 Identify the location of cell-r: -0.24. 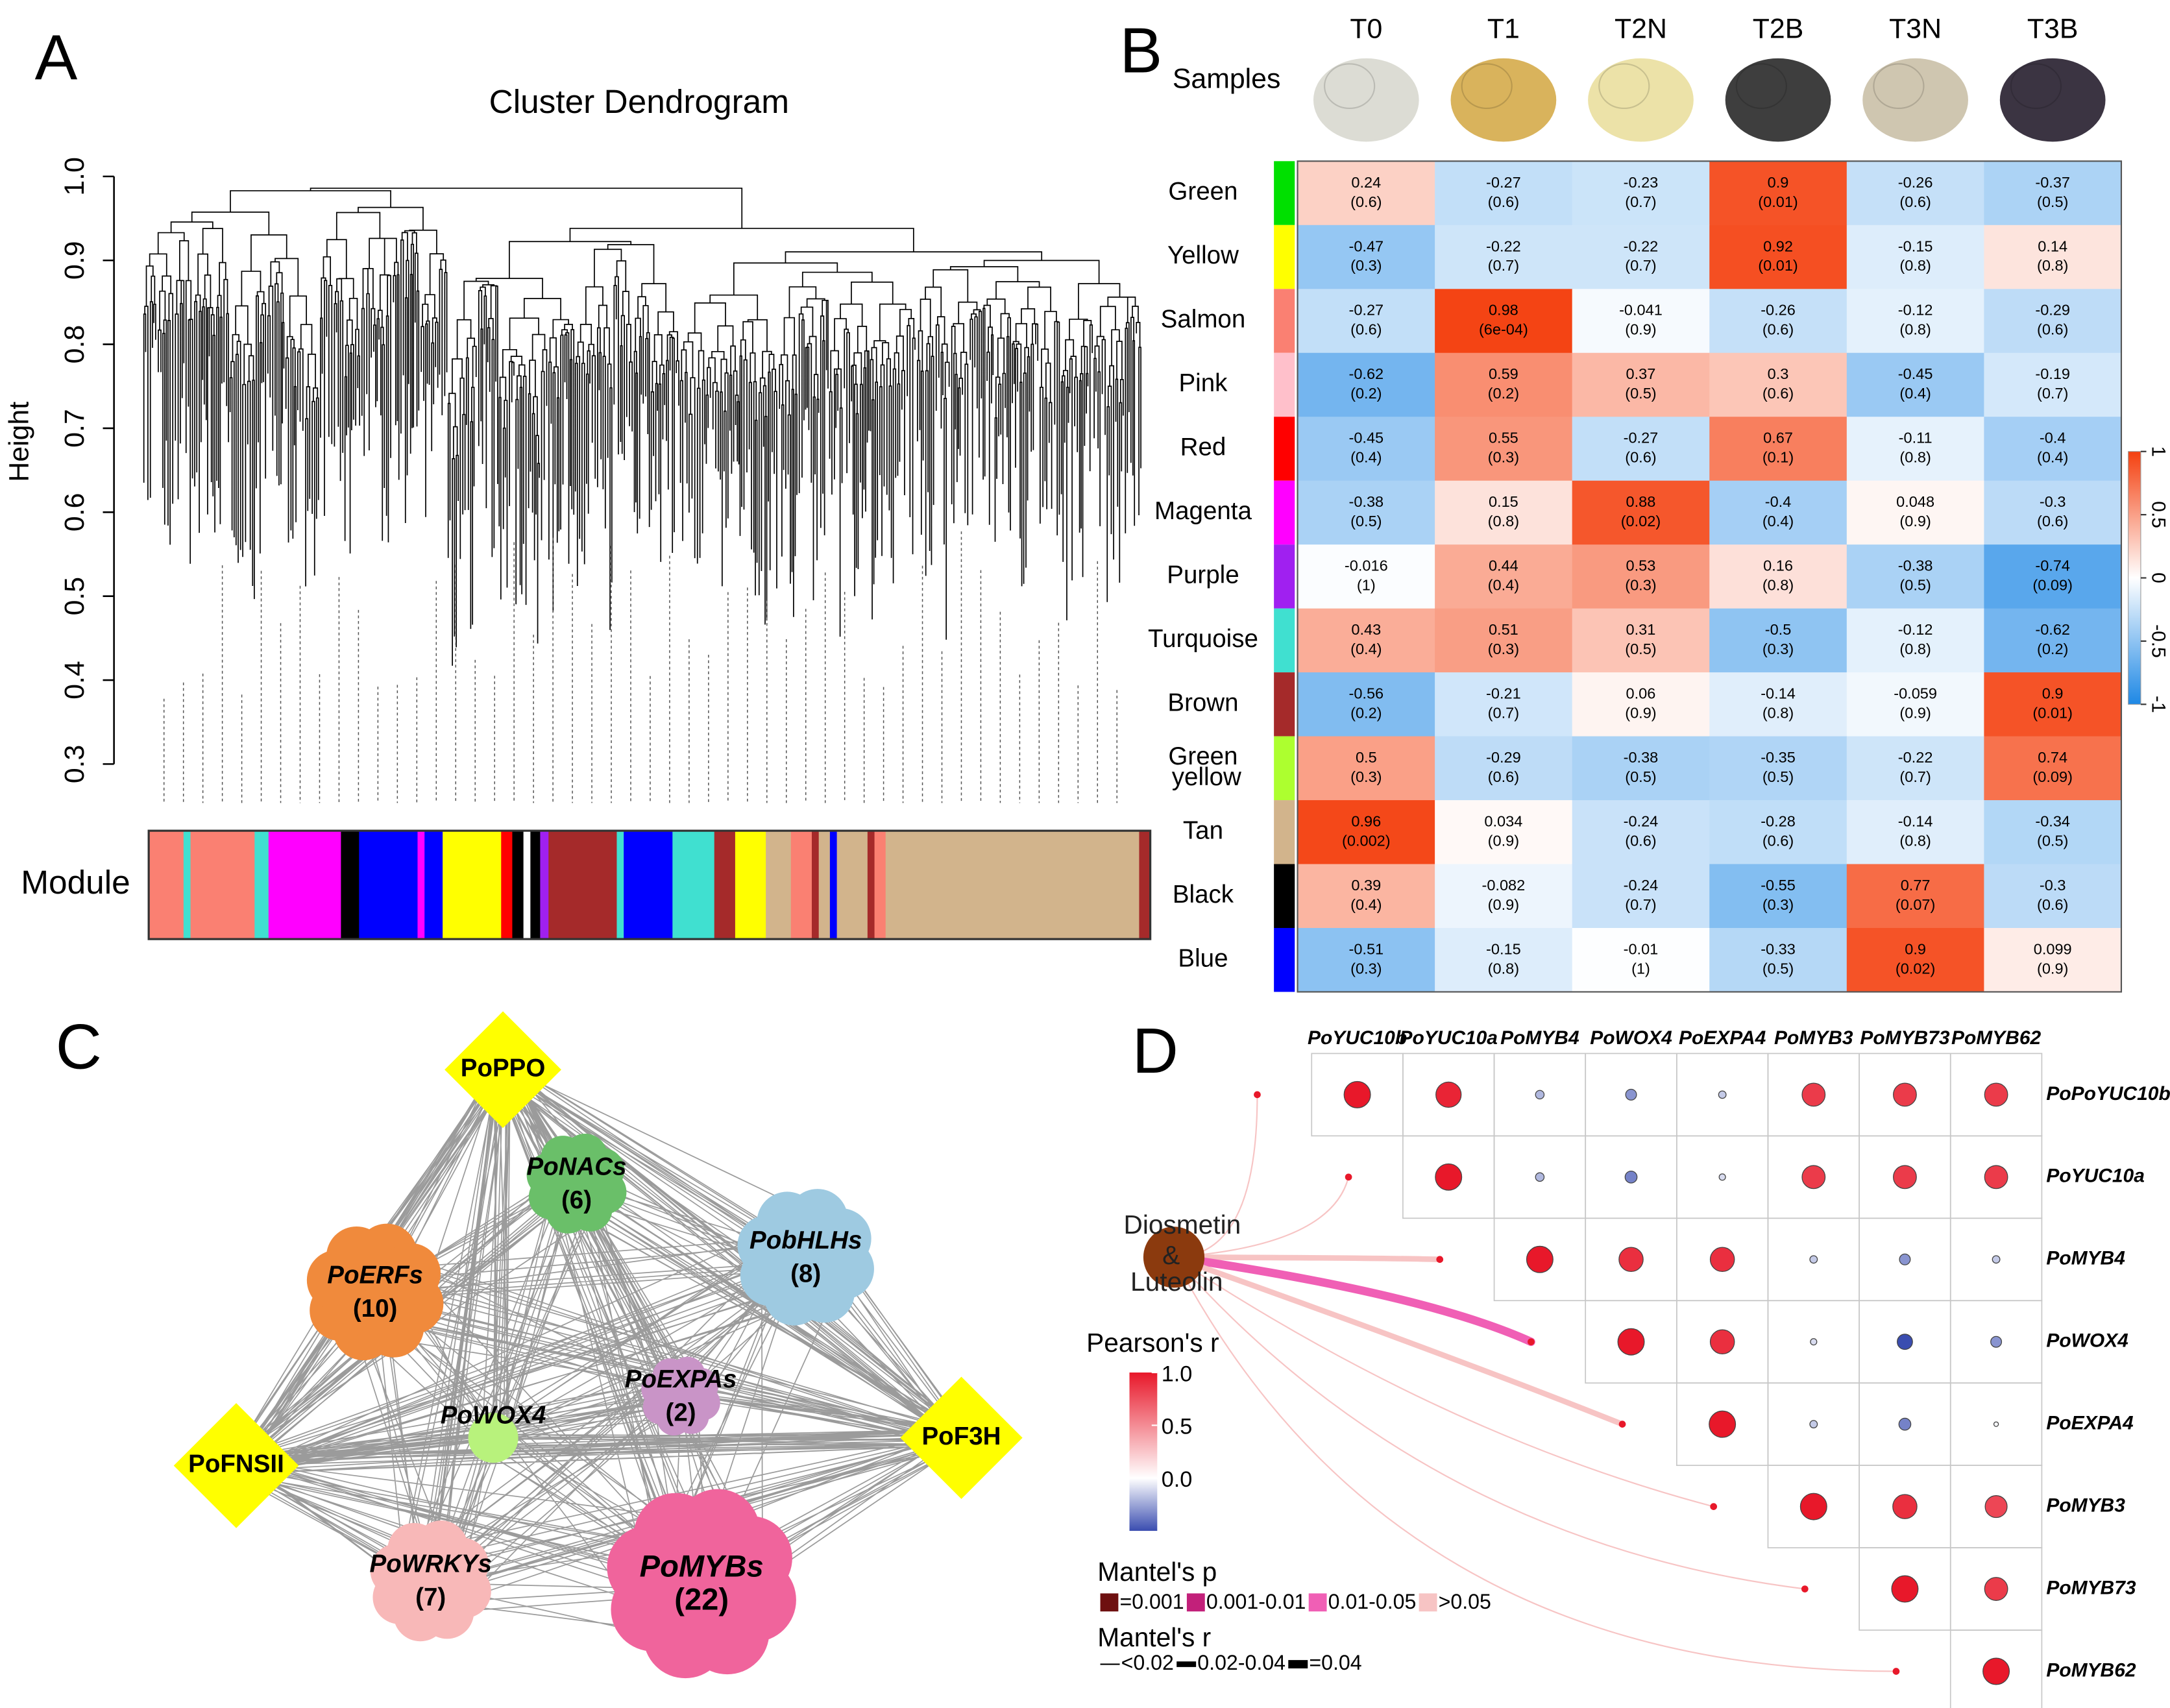
(1641, 885).